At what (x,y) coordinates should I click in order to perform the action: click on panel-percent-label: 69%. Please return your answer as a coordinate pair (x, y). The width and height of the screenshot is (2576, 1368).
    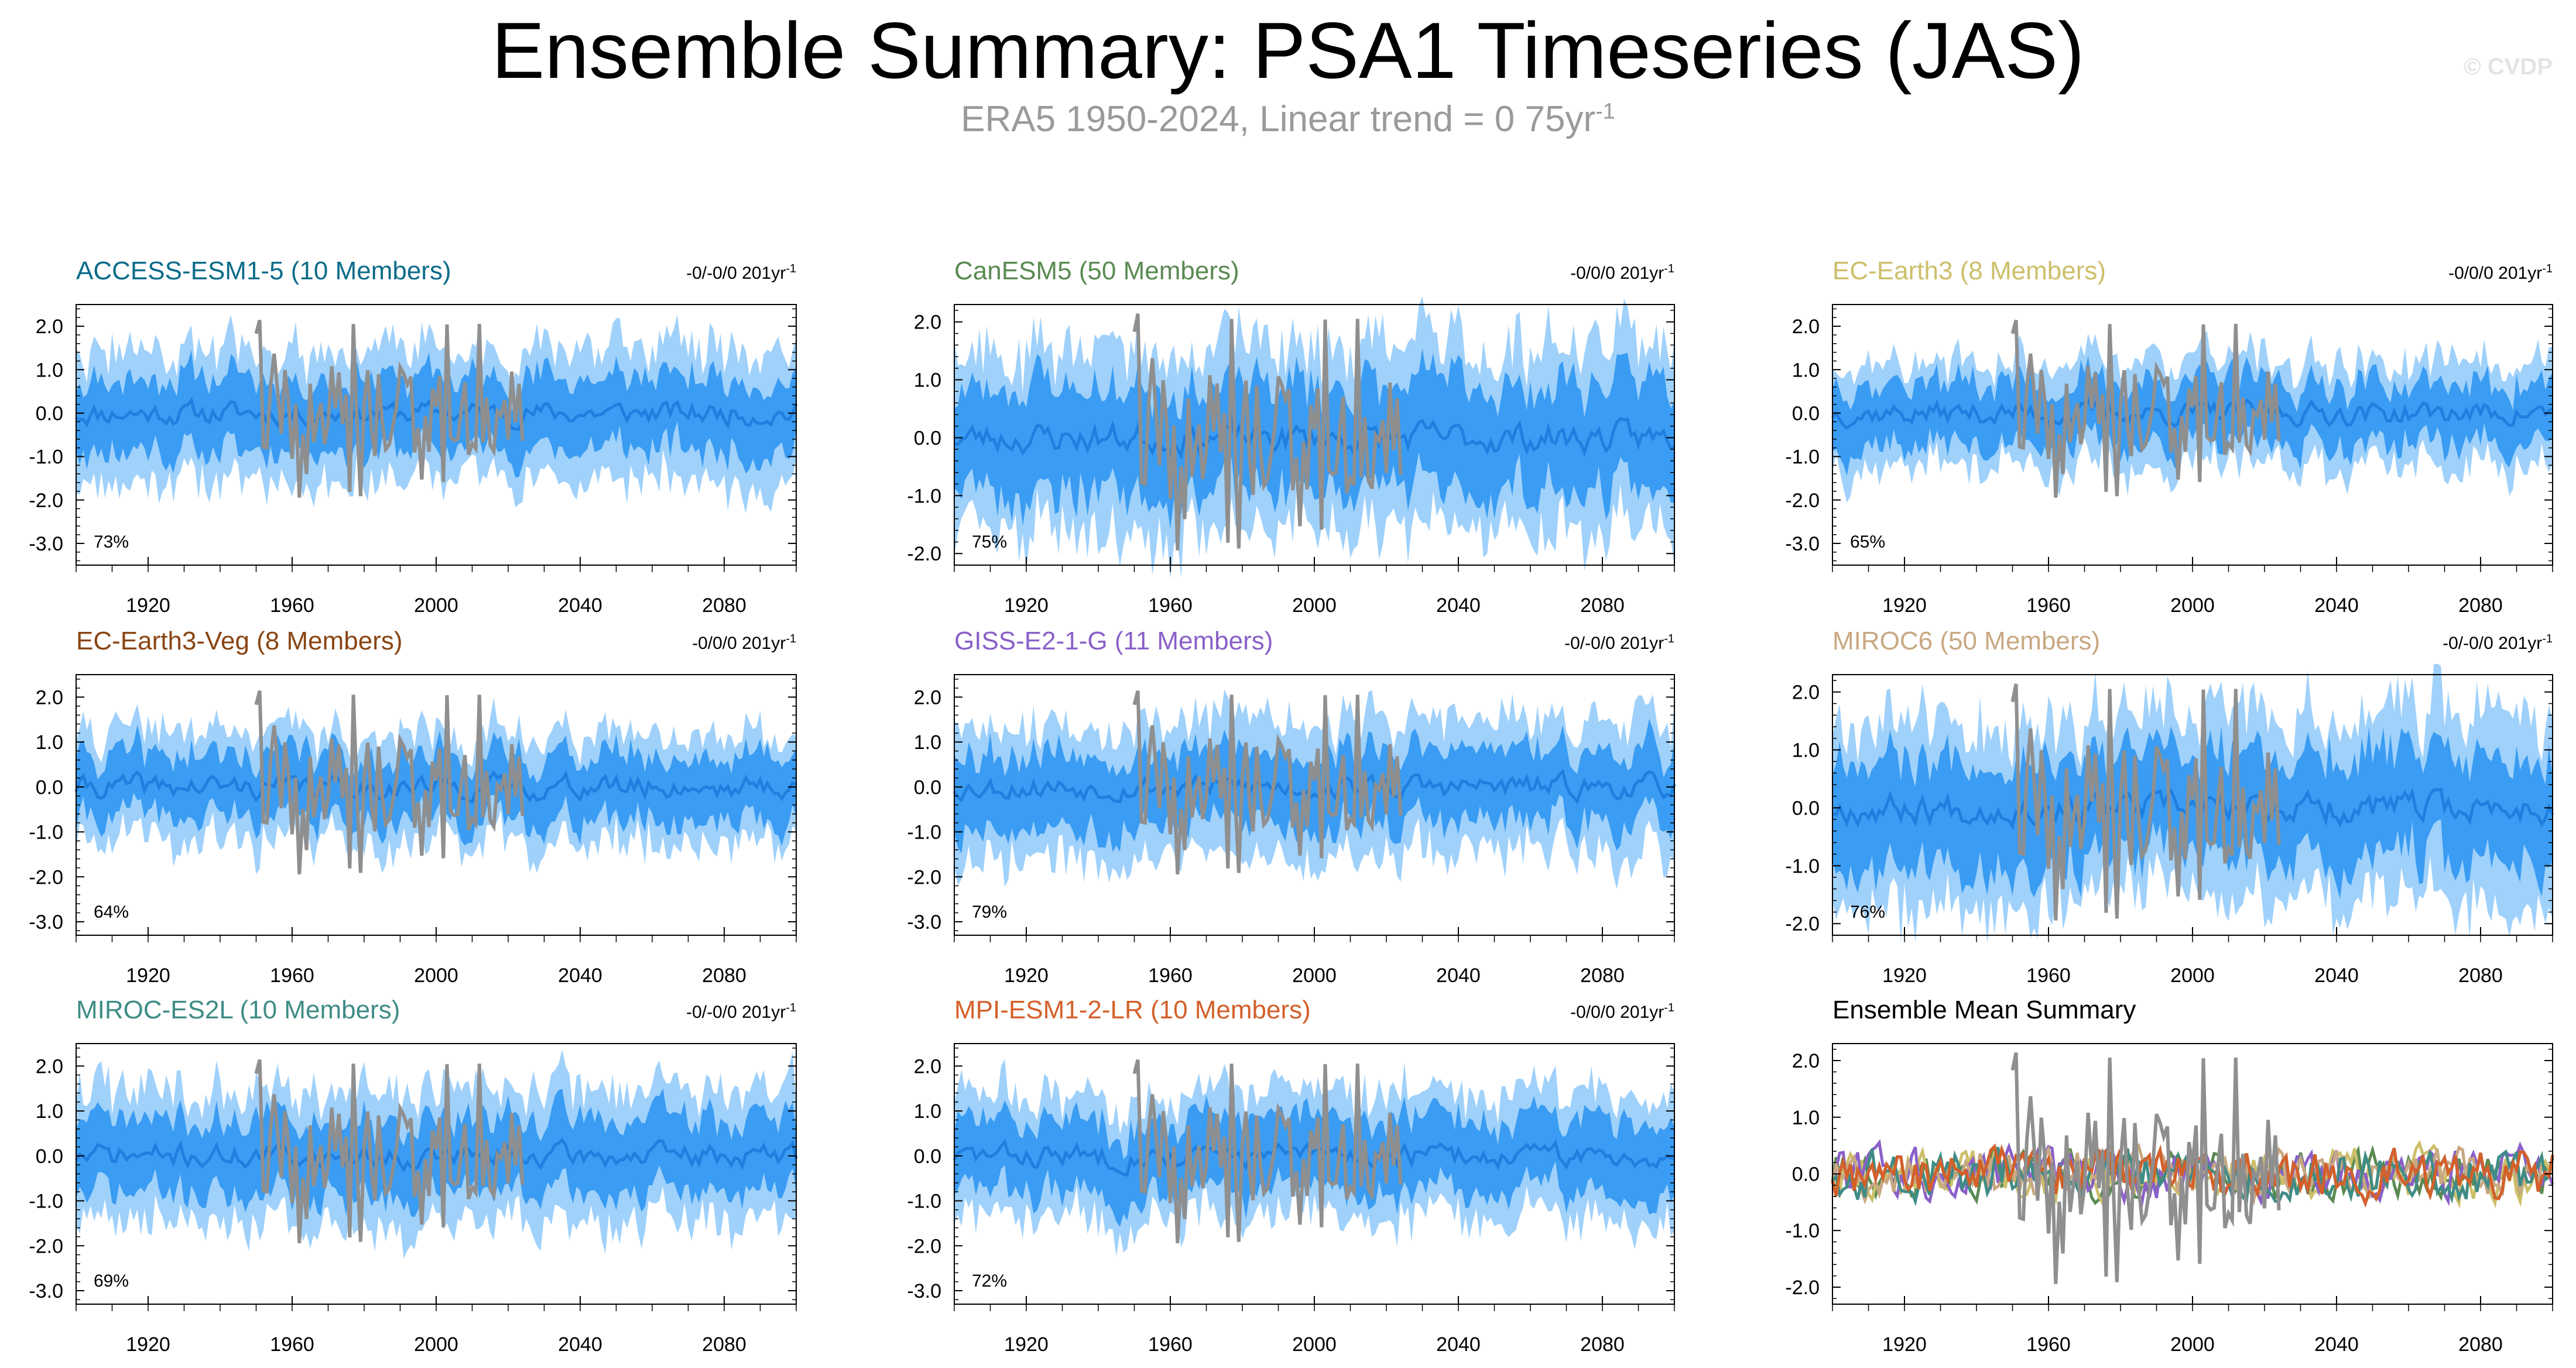
    Looking at the image, I should click on (111, 1281).